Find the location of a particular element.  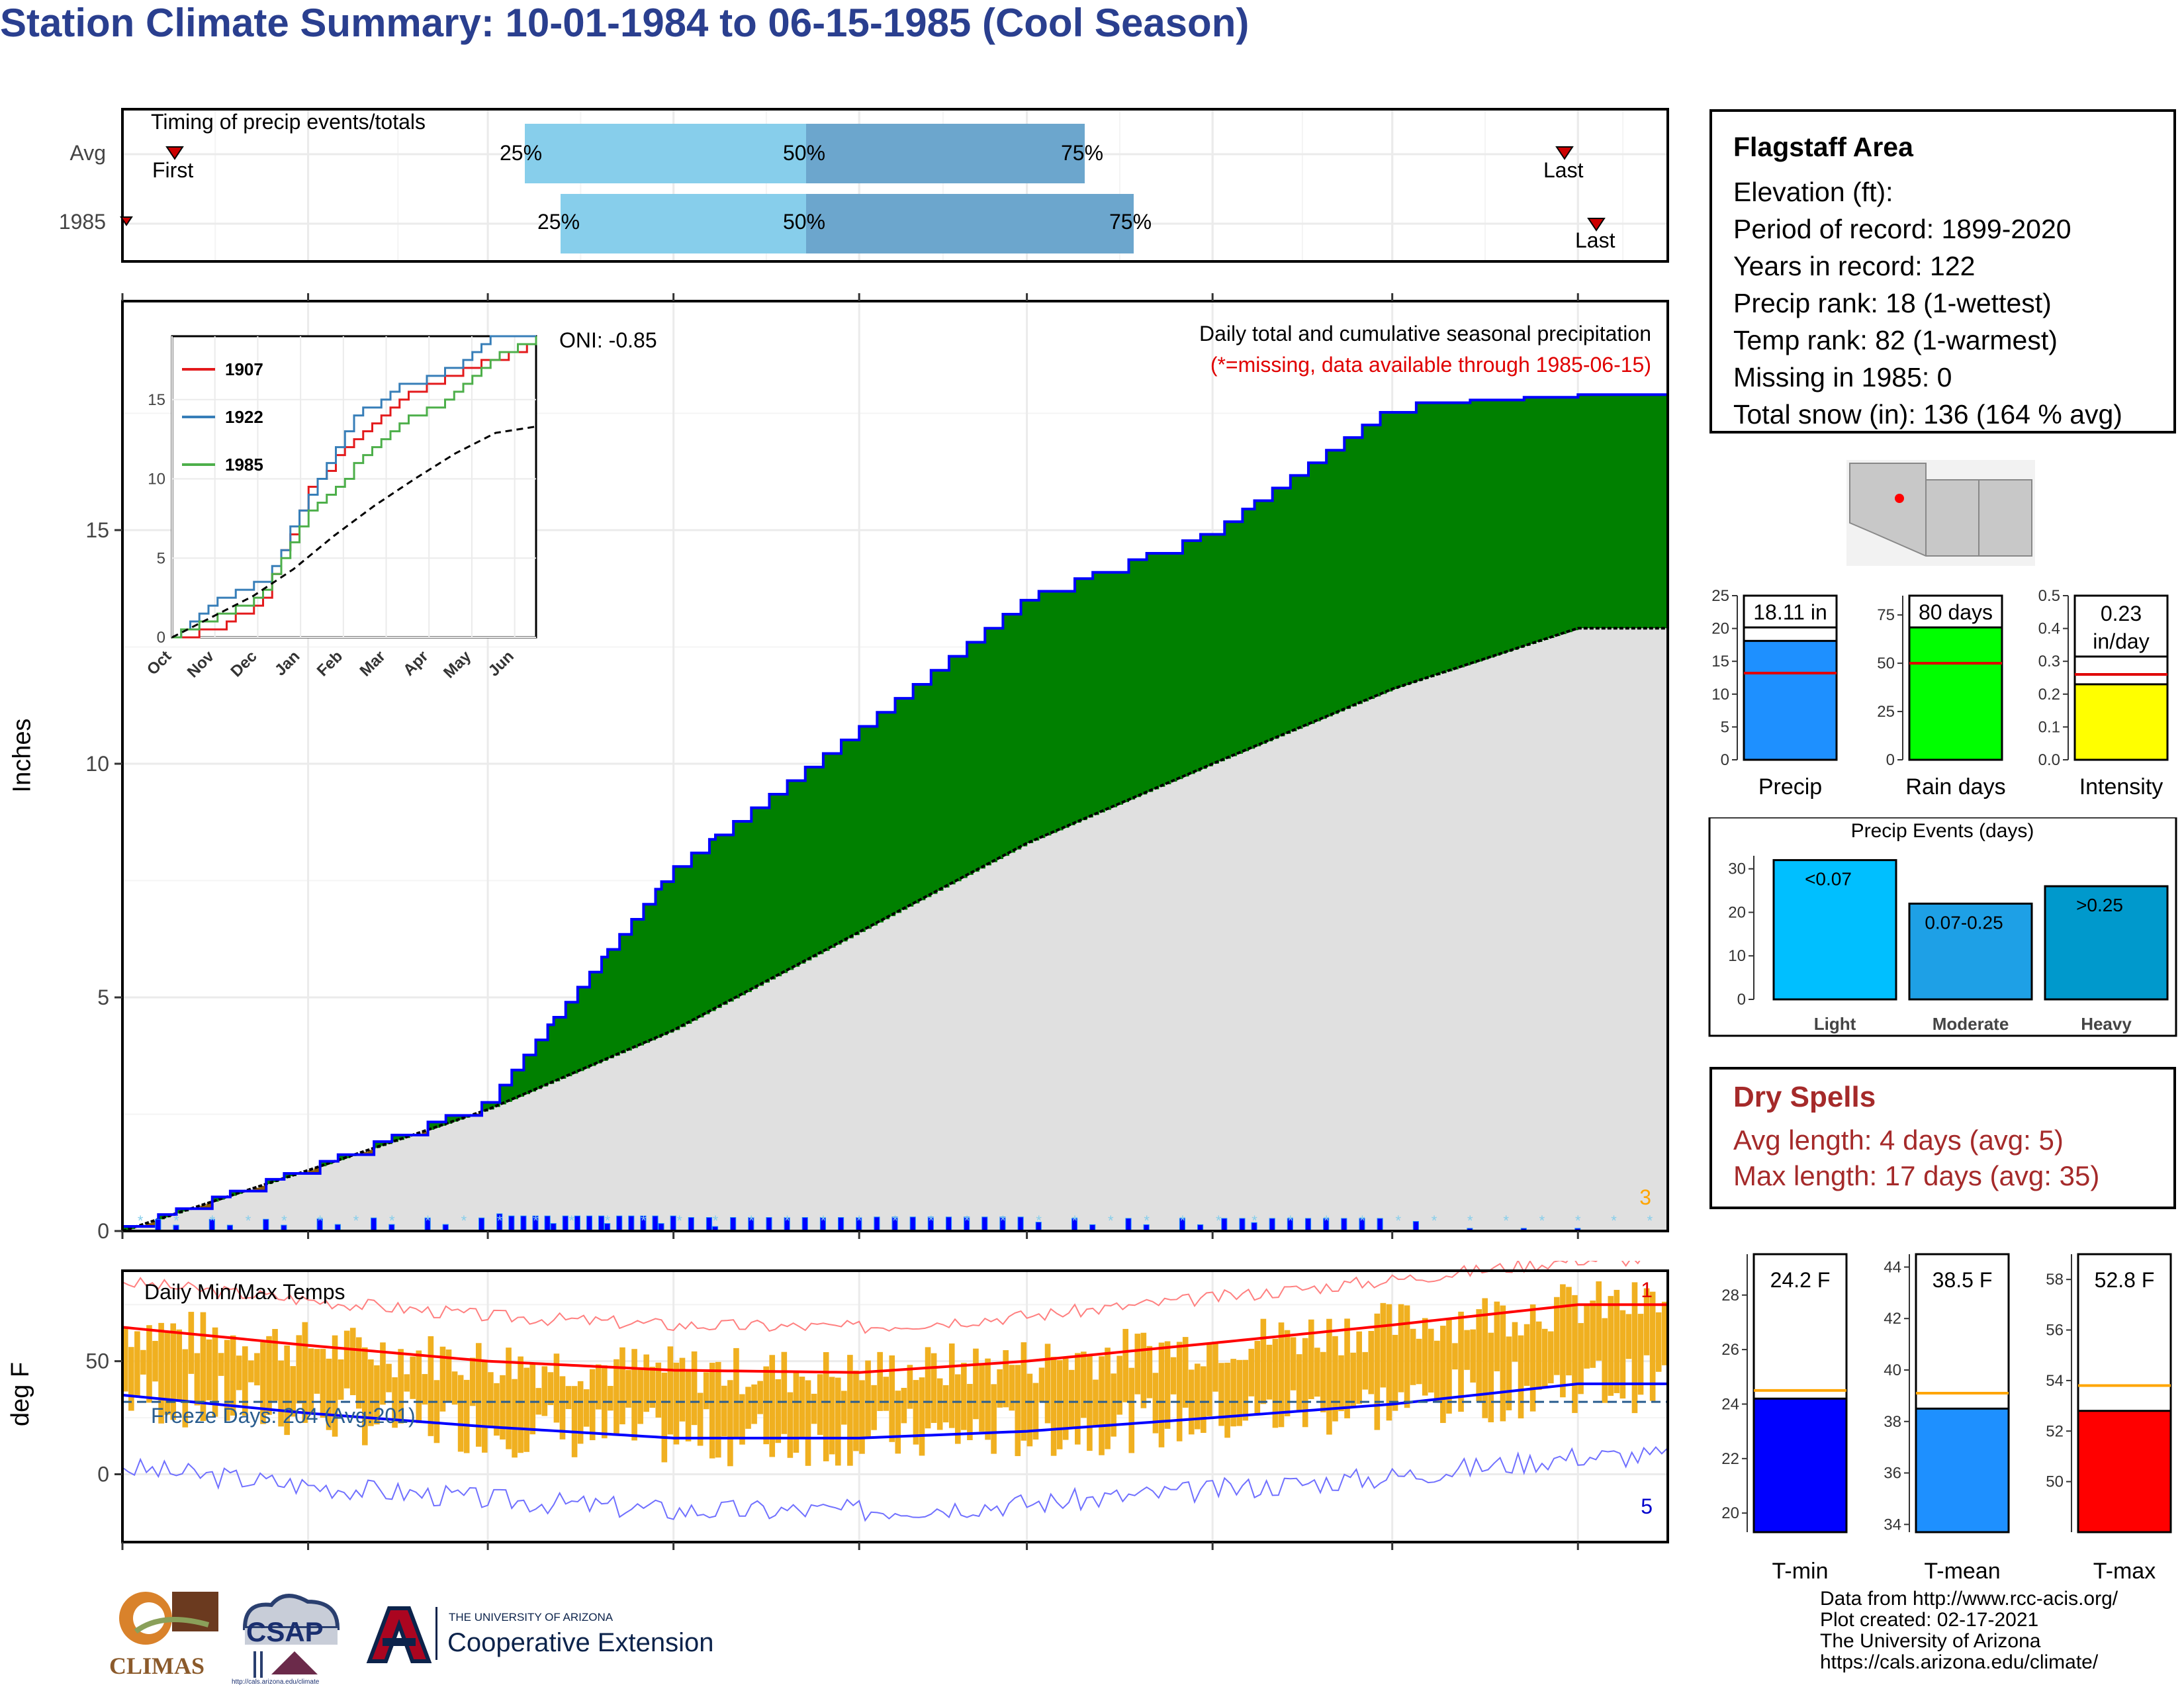

csap-logo: CSAP http://cals.arizona.edu/climate is located at coordinates (291, 1638).